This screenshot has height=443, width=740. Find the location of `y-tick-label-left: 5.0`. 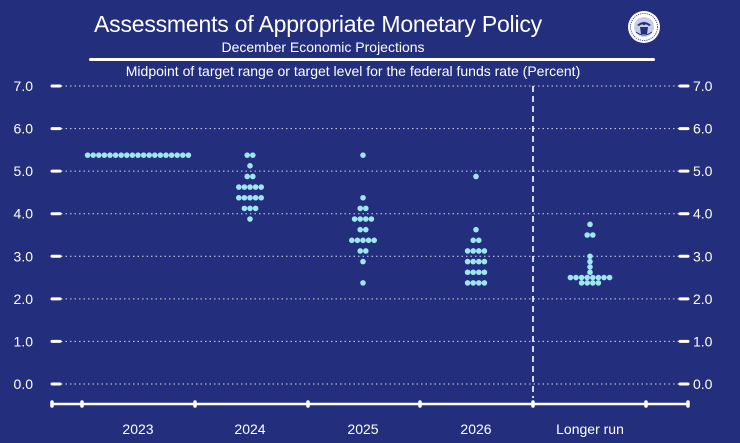

y-tick-label-left: 5.0 is located at coordinates (24, 171).